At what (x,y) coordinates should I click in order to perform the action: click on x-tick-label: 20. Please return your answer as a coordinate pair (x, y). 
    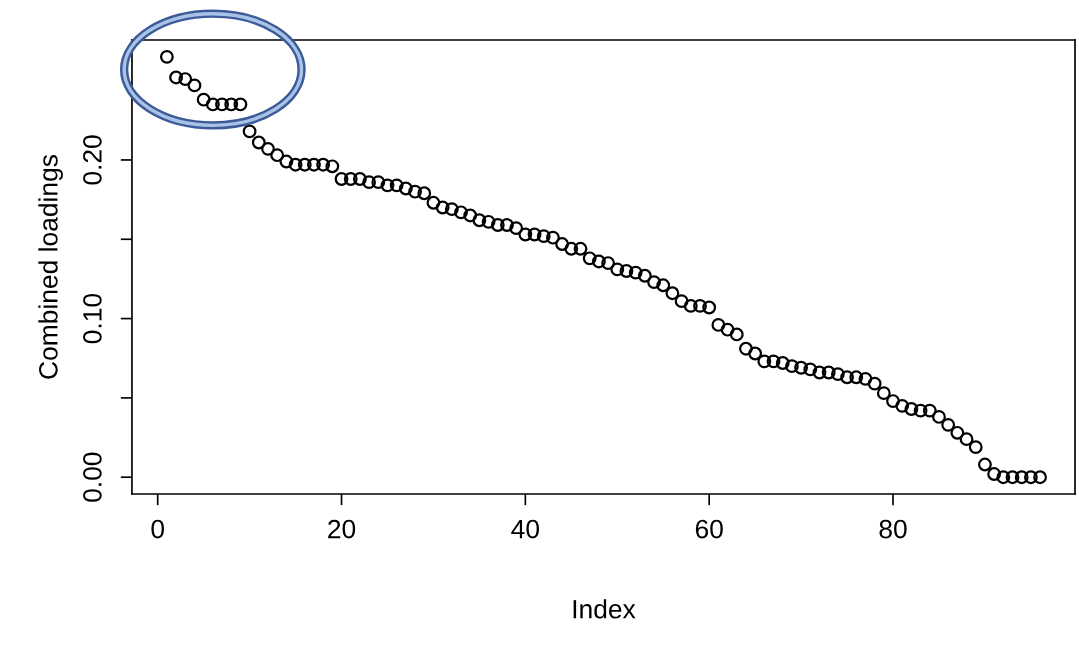
    Looking at the image, I should click on (342, 529).